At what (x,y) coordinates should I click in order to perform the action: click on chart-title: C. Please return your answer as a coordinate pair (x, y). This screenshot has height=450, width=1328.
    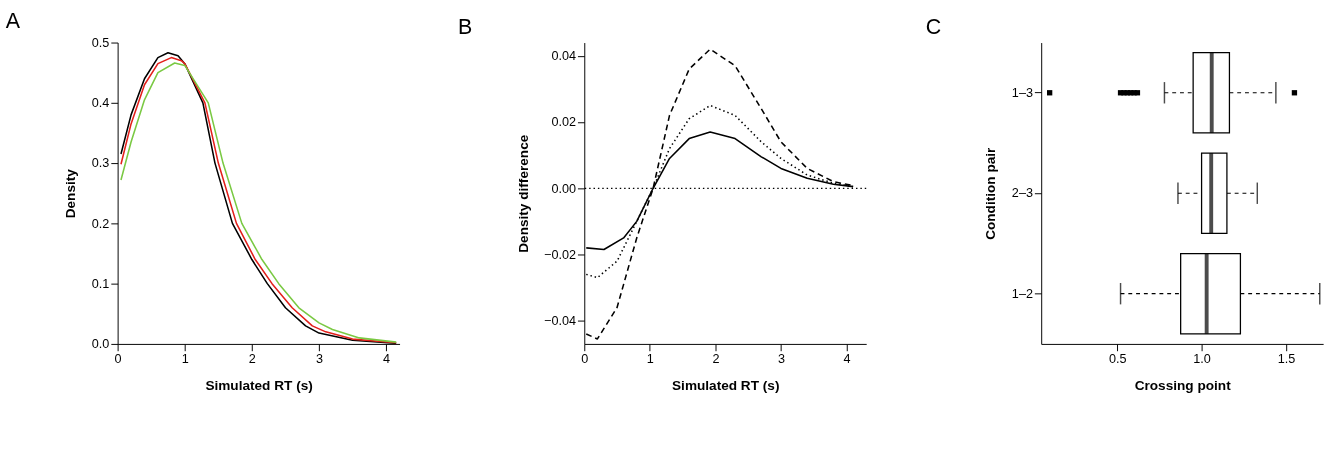
    Looking at the image, I should click on (933, 26).